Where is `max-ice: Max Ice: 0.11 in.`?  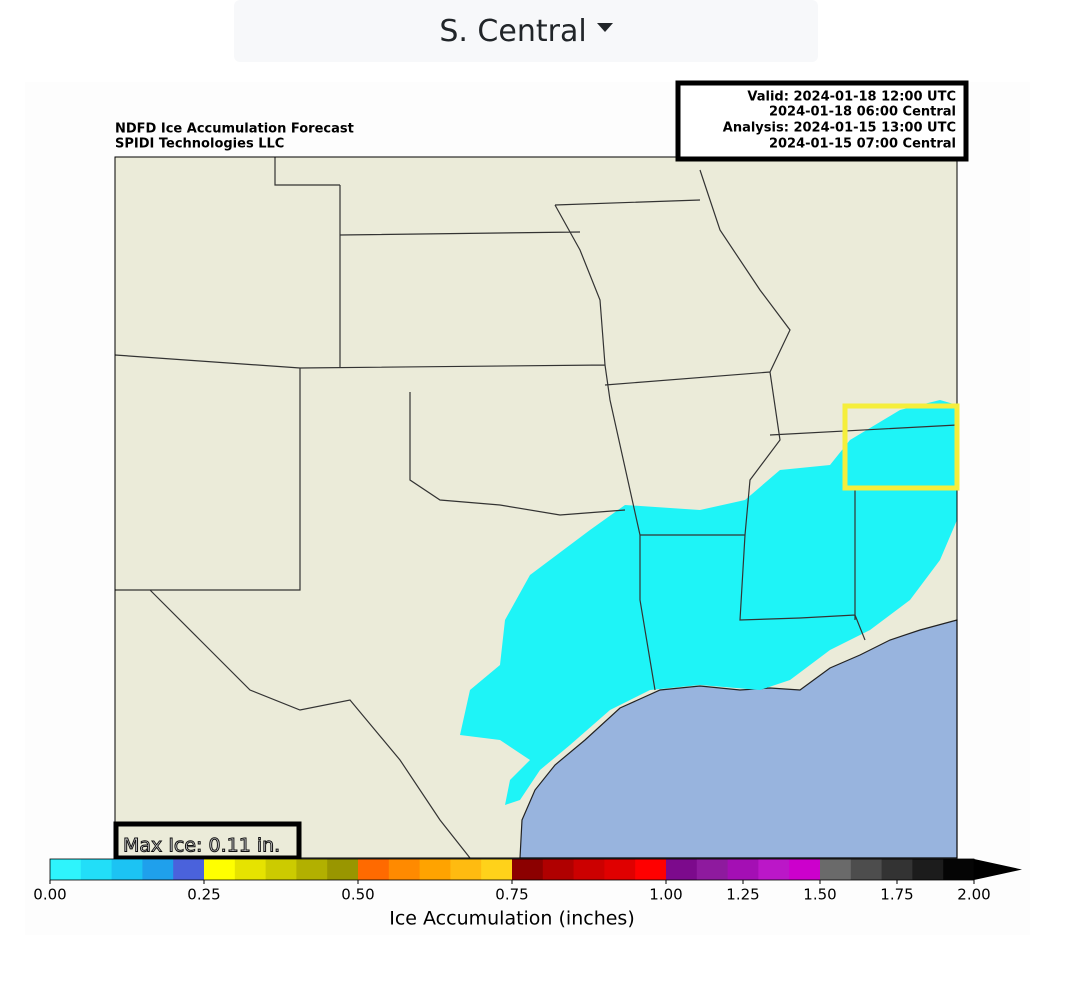 max-ice: Max Ice: 0.11 in. is located at coordinates (201, 846).